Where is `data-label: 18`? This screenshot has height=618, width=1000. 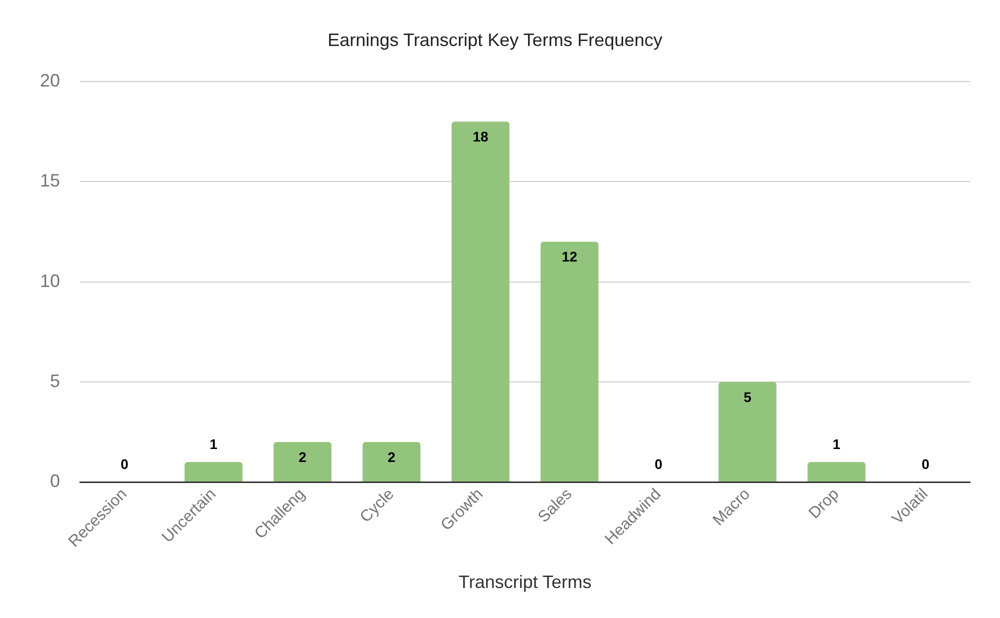
data-label: 18 is located at coordinates (480, 136).